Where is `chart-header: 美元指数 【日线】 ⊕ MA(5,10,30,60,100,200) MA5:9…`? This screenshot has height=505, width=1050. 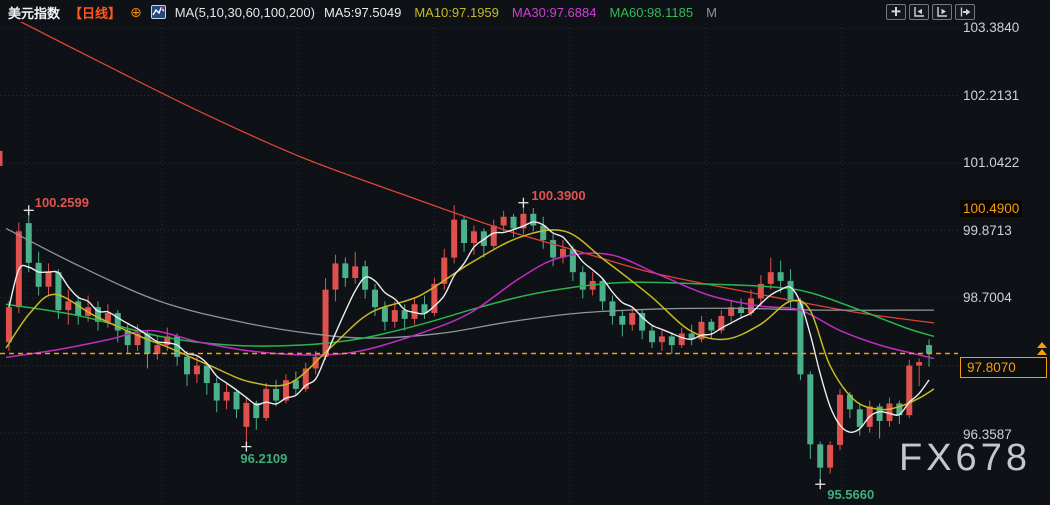
chart-header: 美元指数 【日线】 ⊕ MA(5,10,30,60,100,200) MA5:9… is located at coordinates (362, 12).